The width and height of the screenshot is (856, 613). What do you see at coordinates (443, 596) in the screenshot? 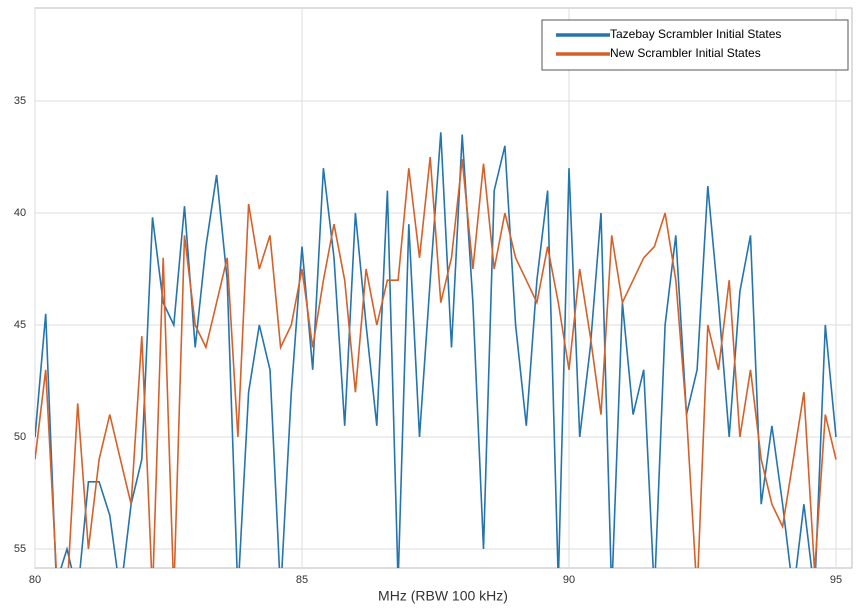
I see `x-axis-label: MHz (RBW 100 kHz)` at bounding box center [443, 596].